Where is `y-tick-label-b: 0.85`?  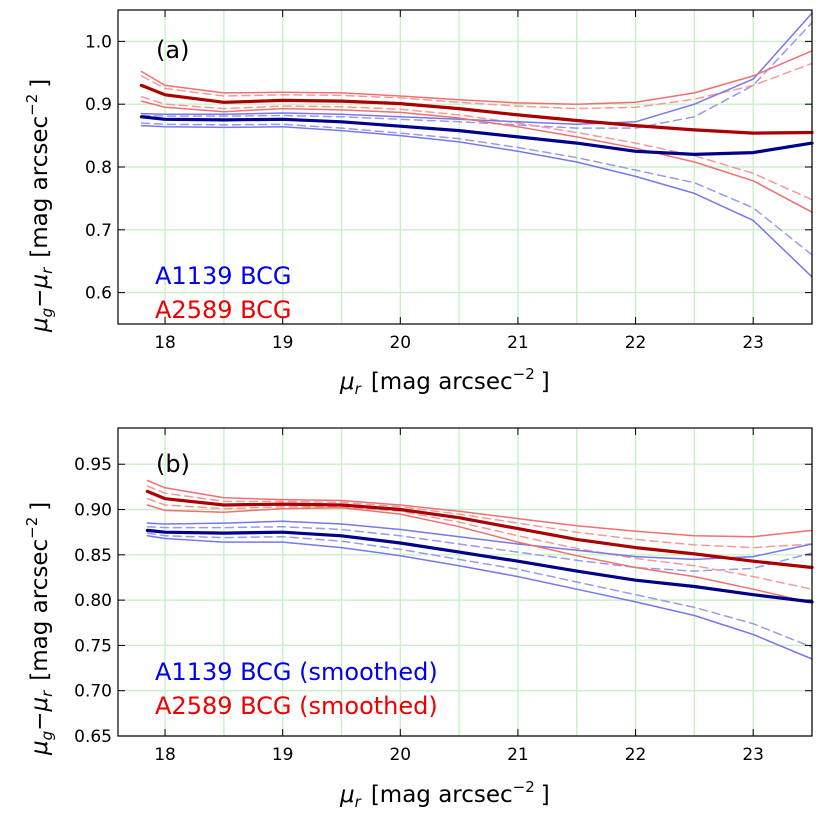 y-tick-label-b: 0.85 is located at coordinates (93, 556).